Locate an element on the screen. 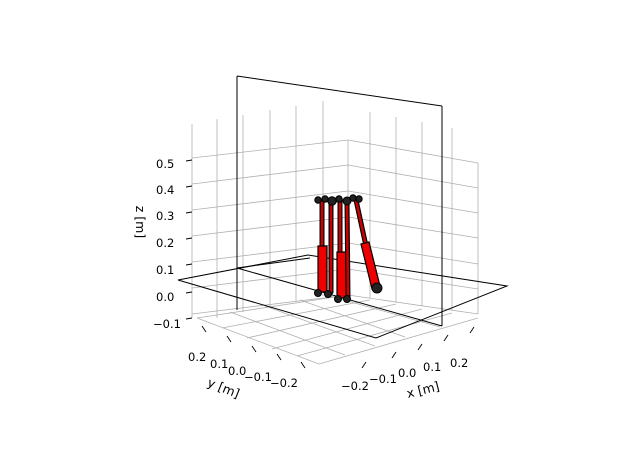 The image size is (640, 463). z-axis: 0.5 0.4 0.3 0.2 0.1 0.0 −0.1 z [m] is located at coordinates (163, 244).